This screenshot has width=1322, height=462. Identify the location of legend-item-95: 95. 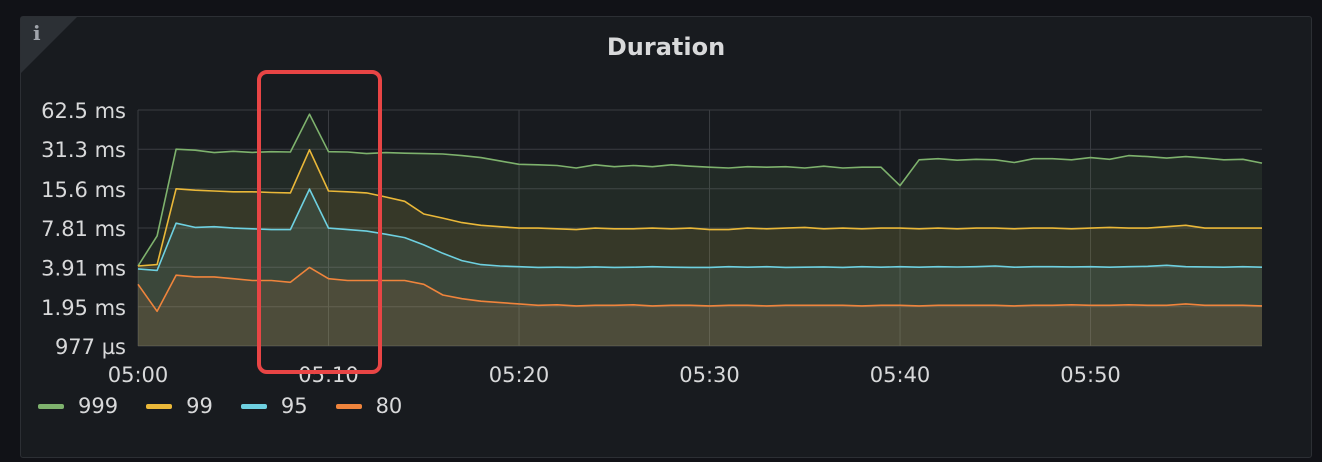
(274, 406).